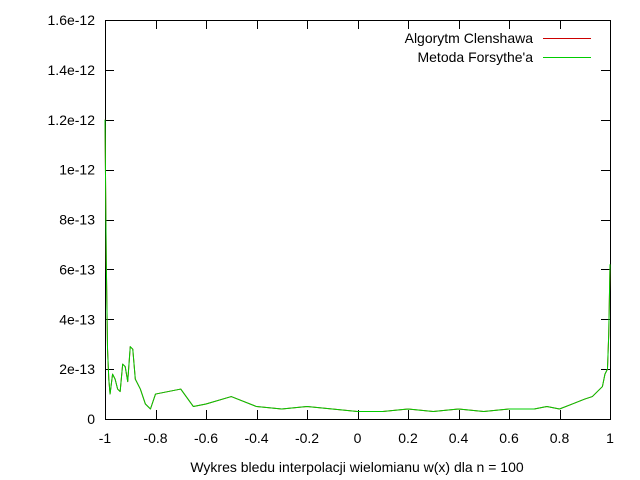 The width and height of the screenshot is (640, 480). Describe the element at coordinates (155, 438) in the screenshot. I see `x-tick-label: -0.8` at that location.